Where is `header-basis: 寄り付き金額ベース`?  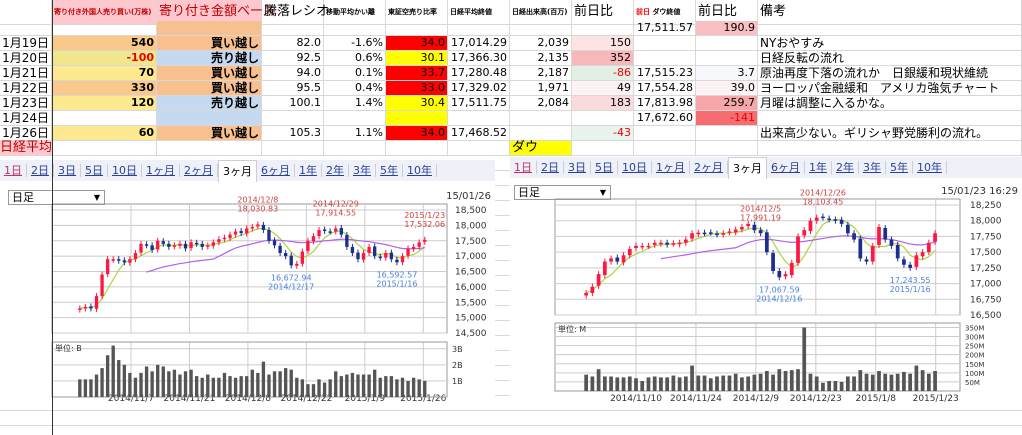
header-basis: 寄り付き金額ベース is located at coordinates (216, 12).